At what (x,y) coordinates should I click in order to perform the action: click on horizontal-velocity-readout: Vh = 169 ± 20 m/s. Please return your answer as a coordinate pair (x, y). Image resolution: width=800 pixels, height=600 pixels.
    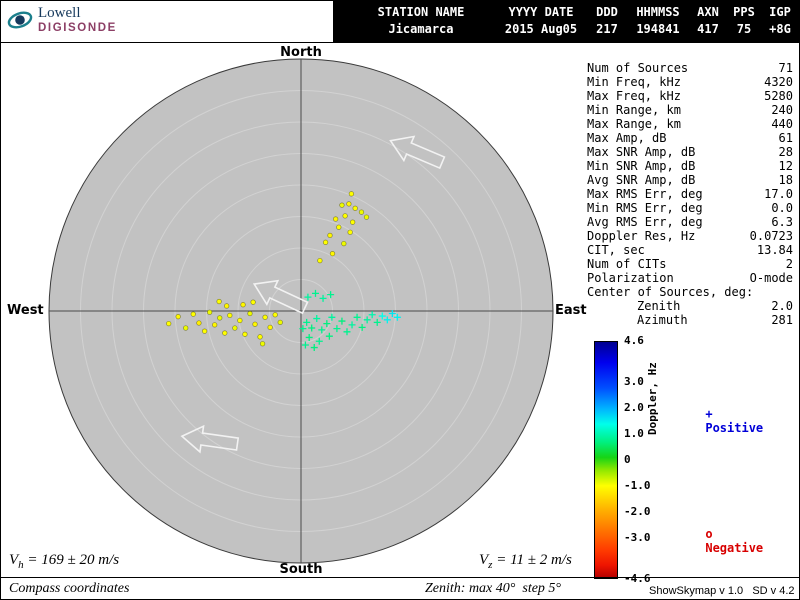
    Looking at the image, I should click on (64, 561).